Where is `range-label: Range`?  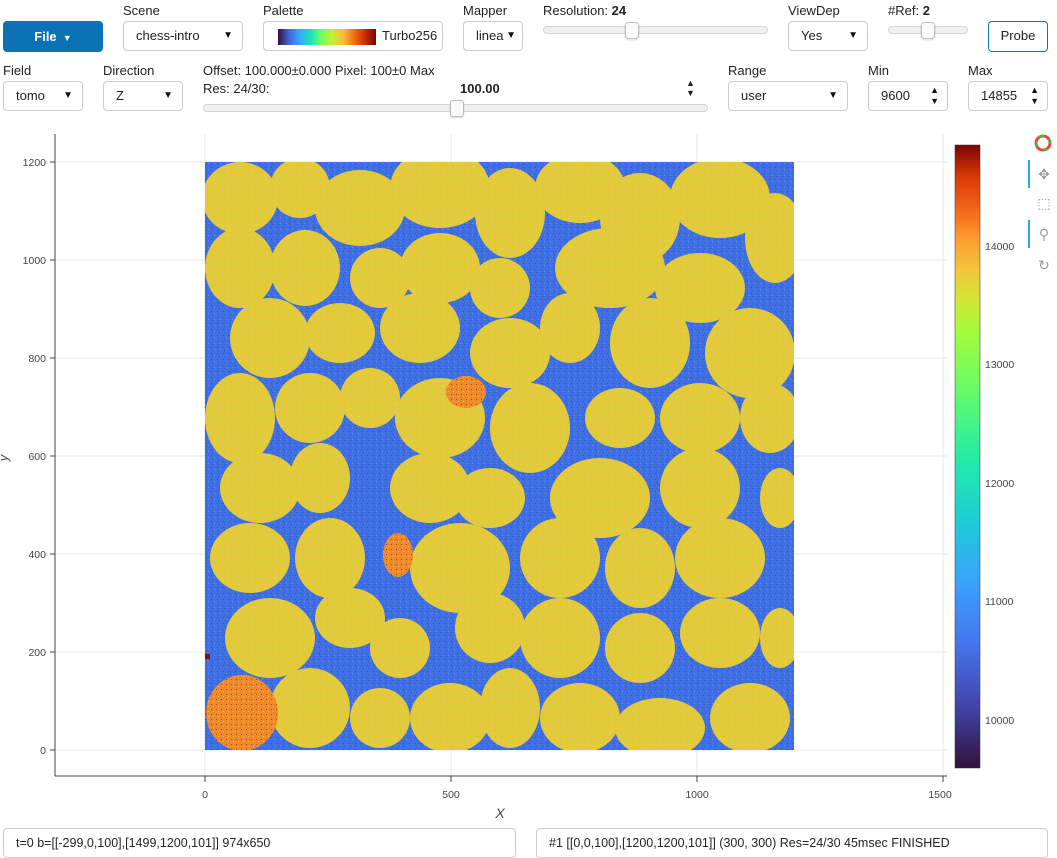
range-label: Range is located at coordinates (747, 70).